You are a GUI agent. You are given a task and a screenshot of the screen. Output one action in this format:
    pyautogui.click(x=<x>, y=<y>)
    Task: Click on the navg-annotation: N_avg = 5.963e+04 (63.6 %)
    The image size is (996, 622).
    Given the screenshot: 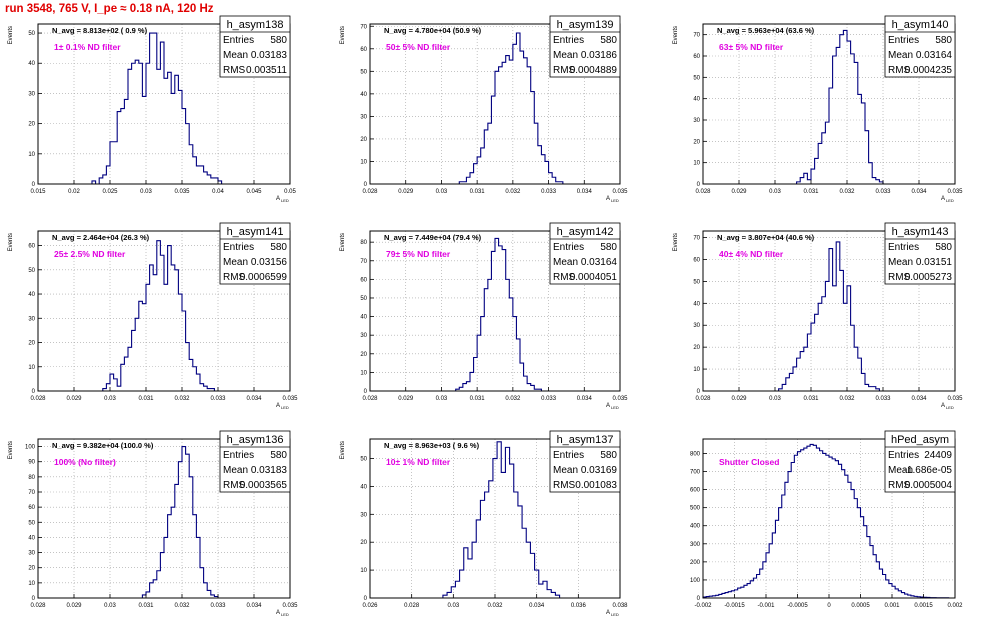 What is the action you would take?
    pyautogui.click(x=766, y=30)
    